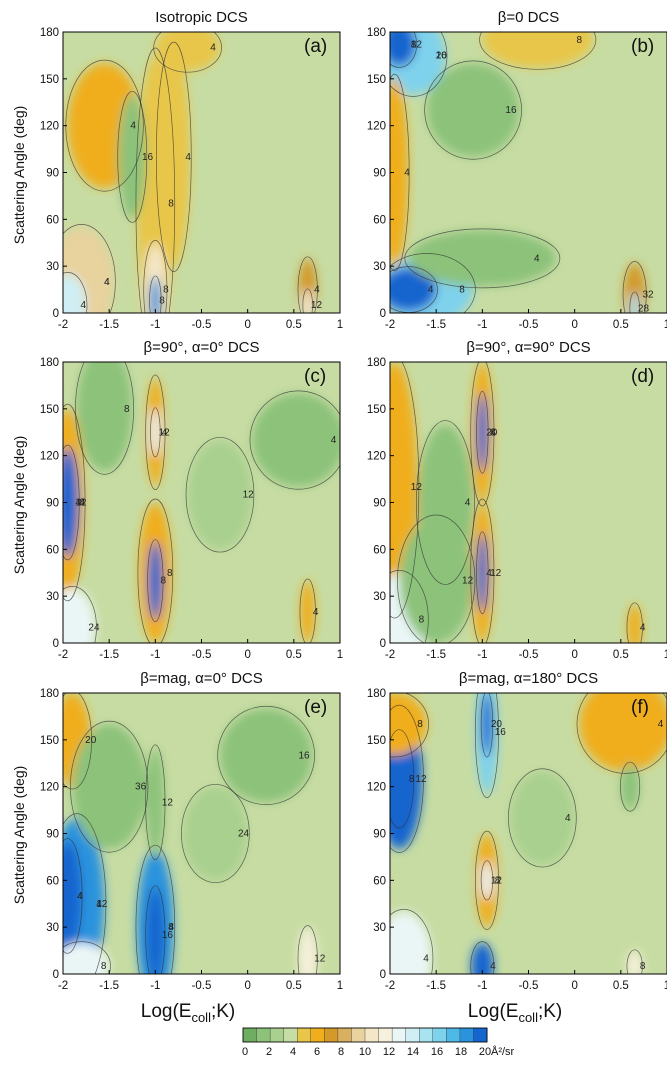 The width and height of the screenshot is (667, 1068). I want to click on colorbar-frame, so click(365, 1035).